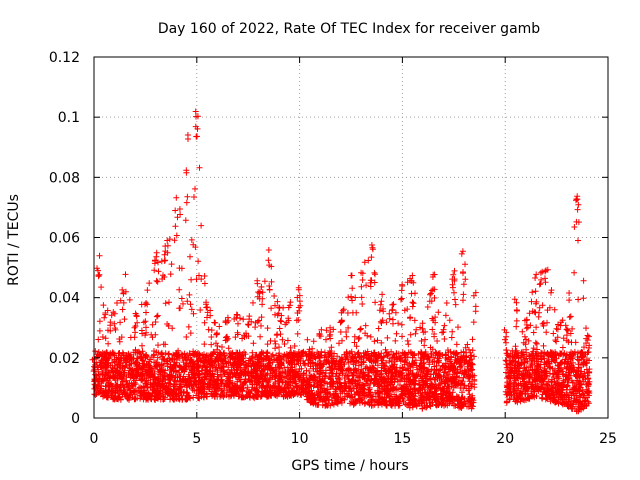 The image size is (640, 480). Describe the element at coordinates (64, 58) in the screenshot. I see `y-tick-label: 0.12` at that location.